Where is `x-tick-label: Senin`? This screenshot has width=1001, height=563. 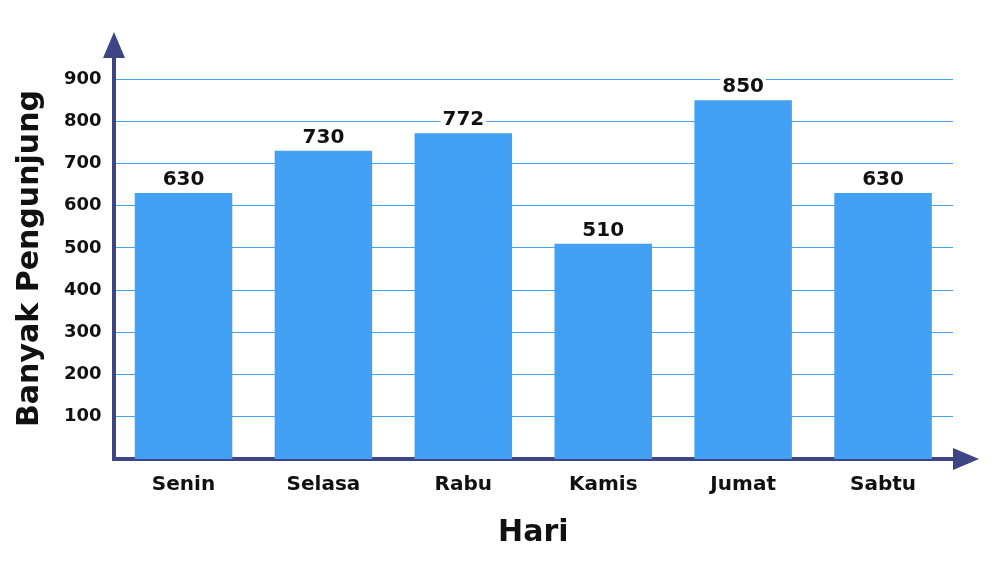
x-tick-label: Senin is located at coordinates (183, 483).